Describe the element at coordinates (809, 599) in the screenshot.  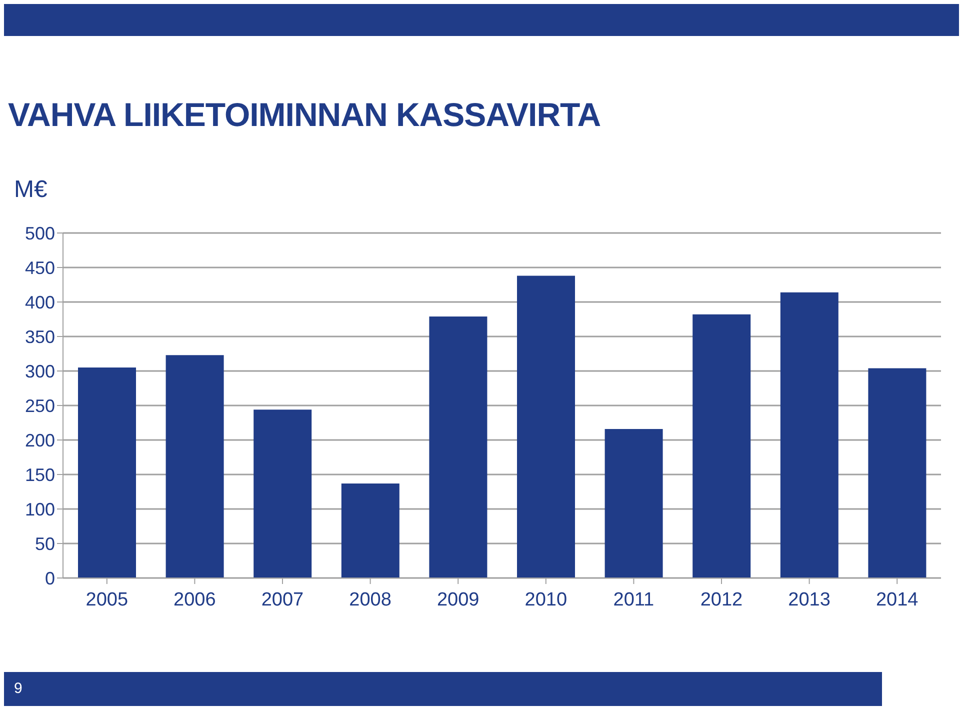
I see `x-tick-label: 2013` at that location.